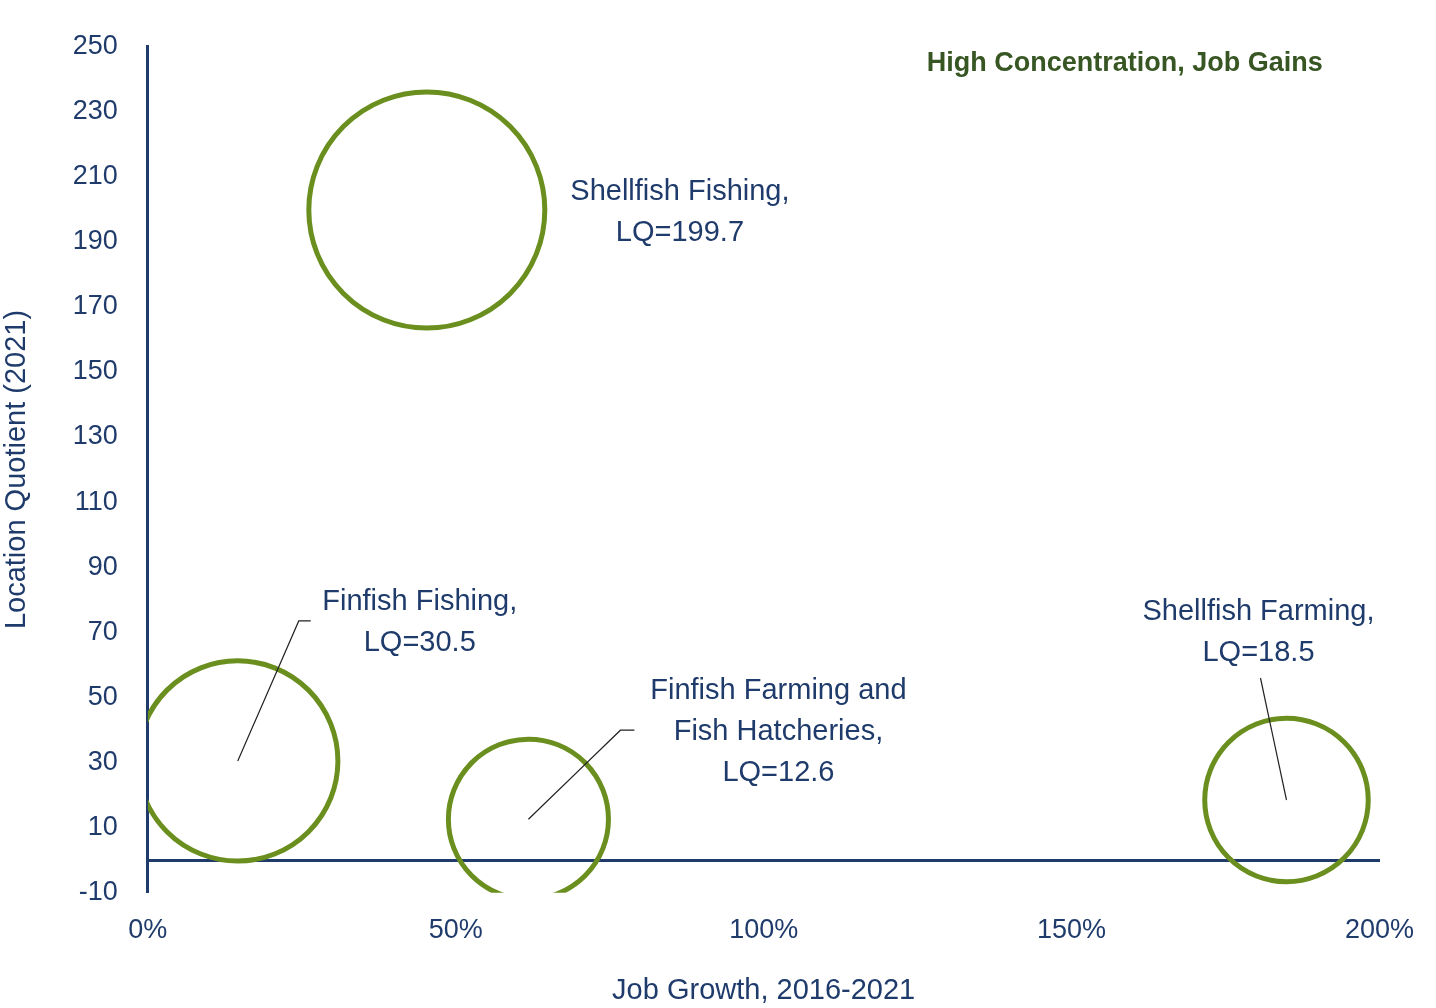 The image size is (1436, 1008). I want to click on x-tick-label: 200%, so click(1379, 929).